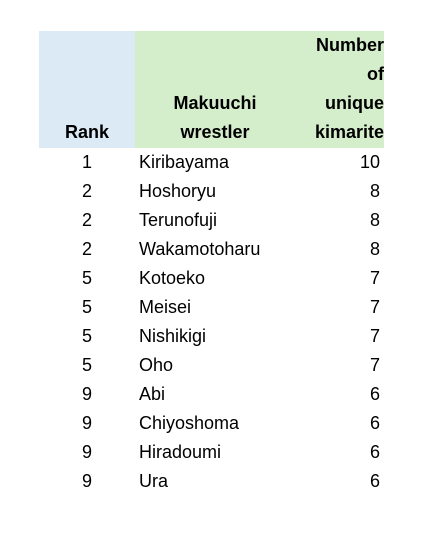  I want to click on rank-header-label: Rank, so click(86, 132).